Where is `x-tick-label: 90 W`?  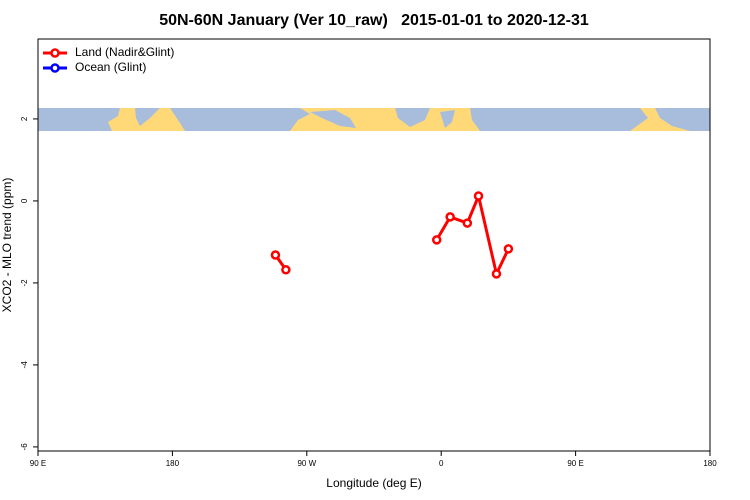 x-tick-label: 90 W is located at coordinates (306, 463).